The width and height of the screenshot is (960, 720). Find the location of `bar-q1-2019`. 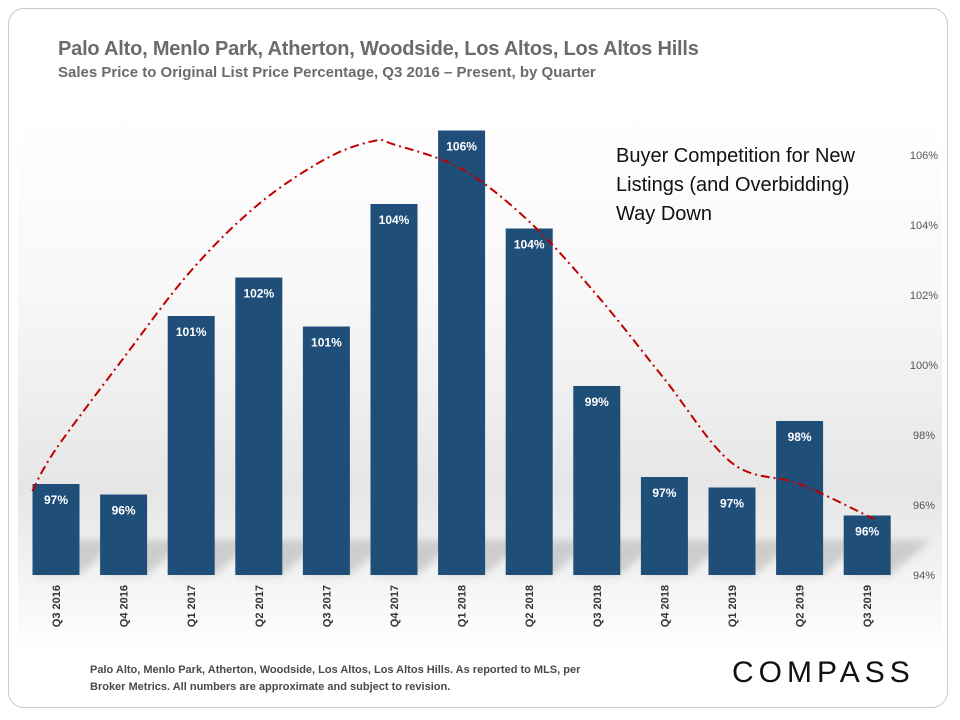

bar-q1-2019 is located at coordinates (732, 531).